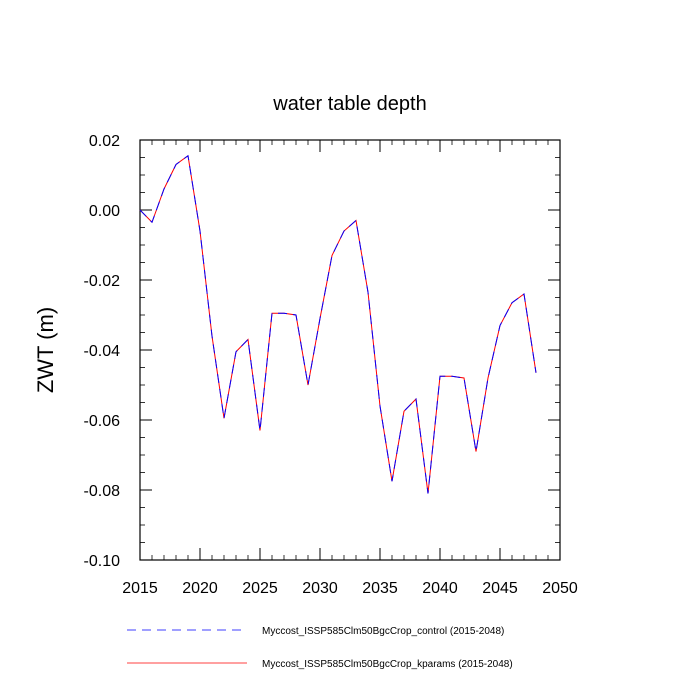  Describe the element at coordinates (350, 588) in the screenshot. I see `x-tick-labels: 2015 2020 2025 2030 2035 2040 2045 2050` at that location.